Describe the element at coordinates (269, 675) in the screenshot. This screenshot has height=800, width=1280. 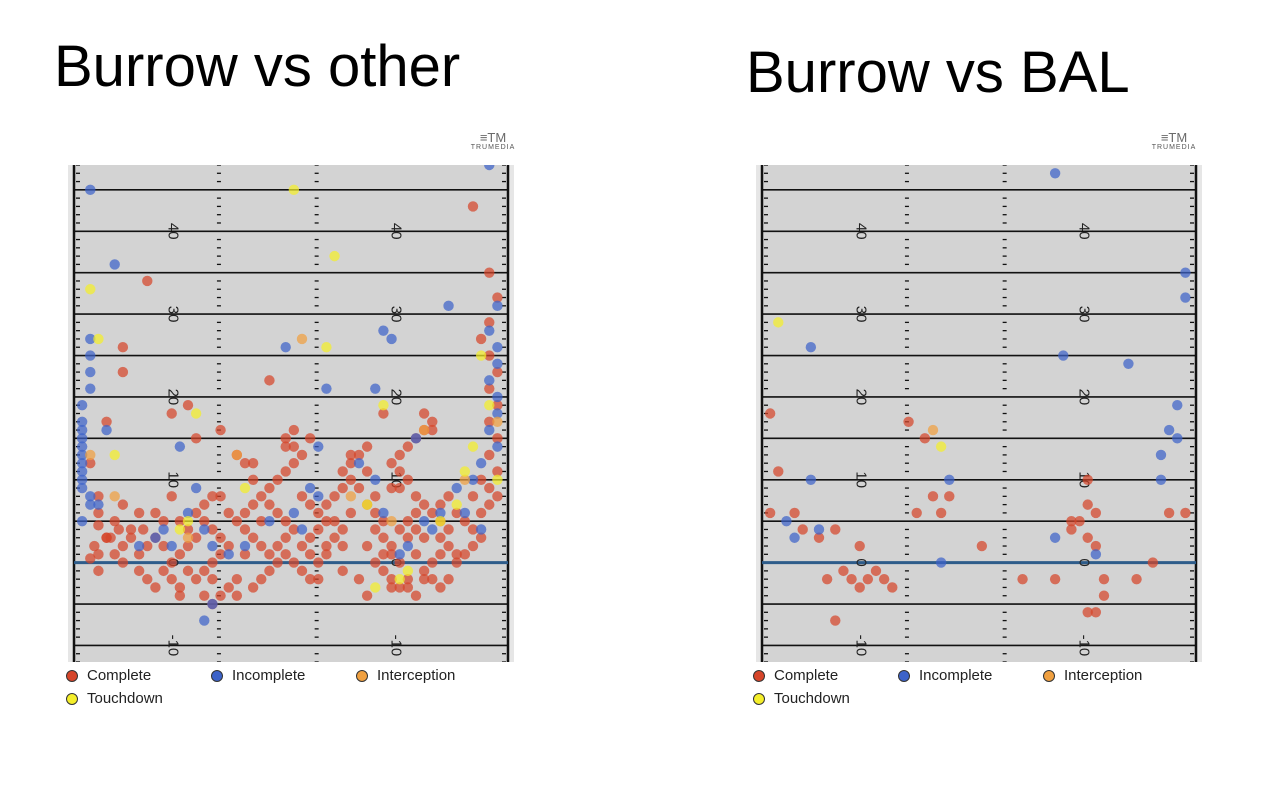
I see `legend-label: Incomplete` at that location.